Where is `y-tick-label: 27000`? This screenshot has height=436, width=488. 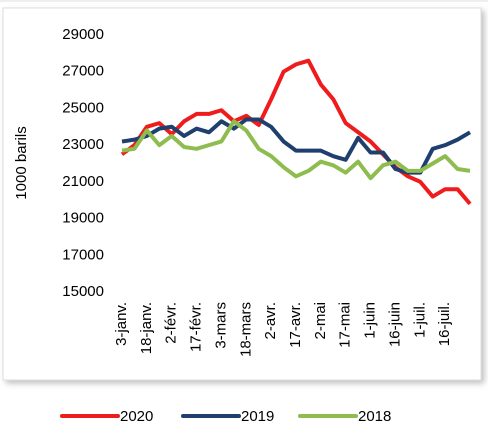
y-tick-label: 27000 is located at coordinates (83, 71).